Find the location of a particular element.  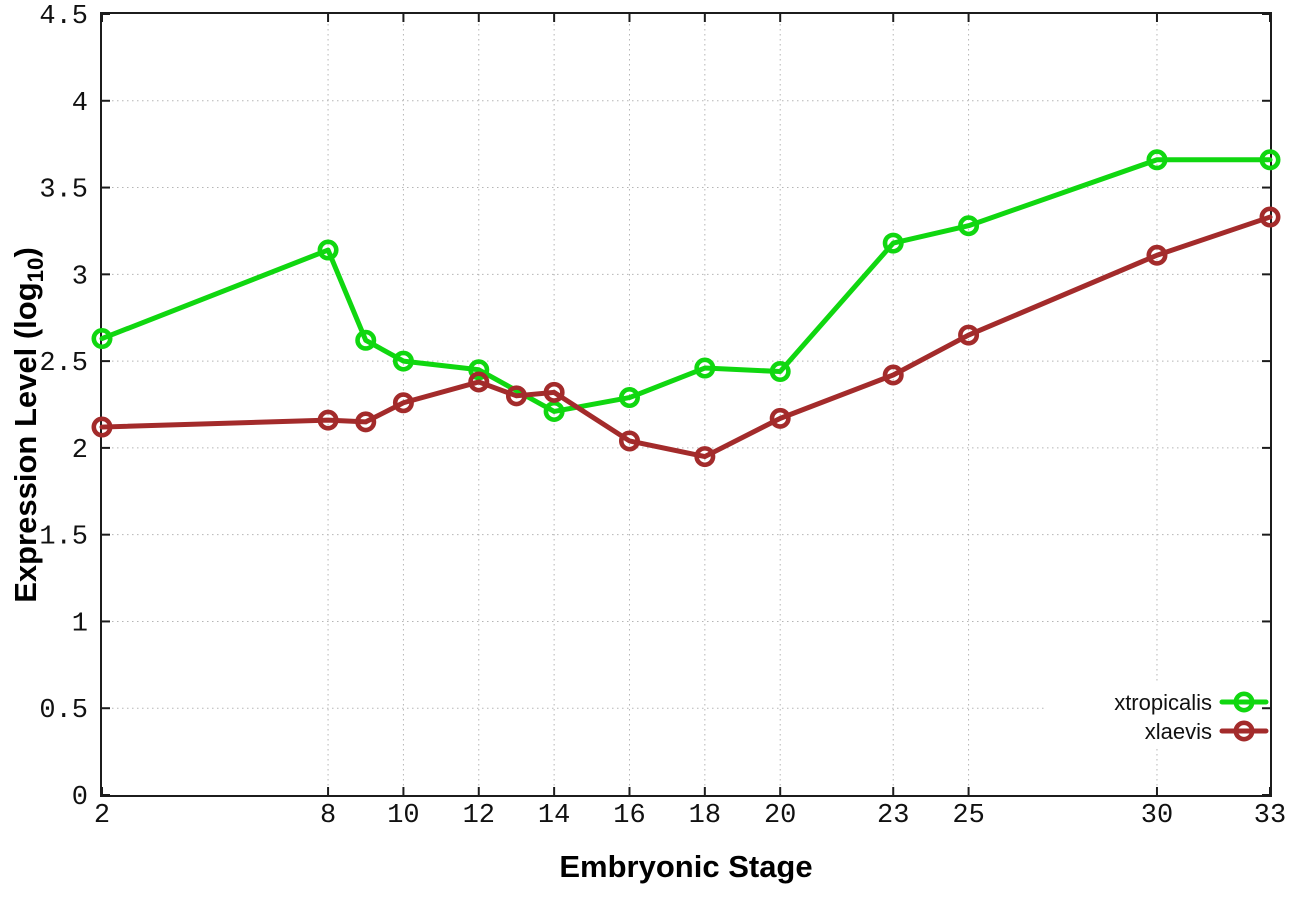

legend-backing is located at coordinates (1156, 714).